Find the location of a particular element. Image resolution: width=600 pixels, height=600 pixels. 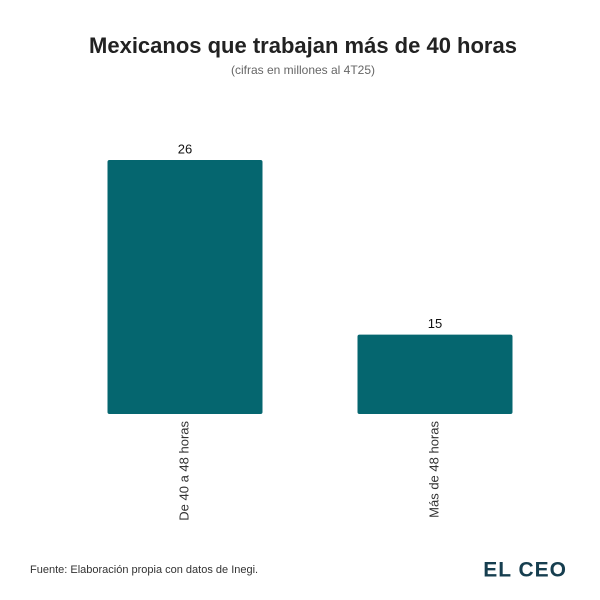

chart-title: Mexicanos que trabajan más de 40 horas is located at coordinates (303, 45).